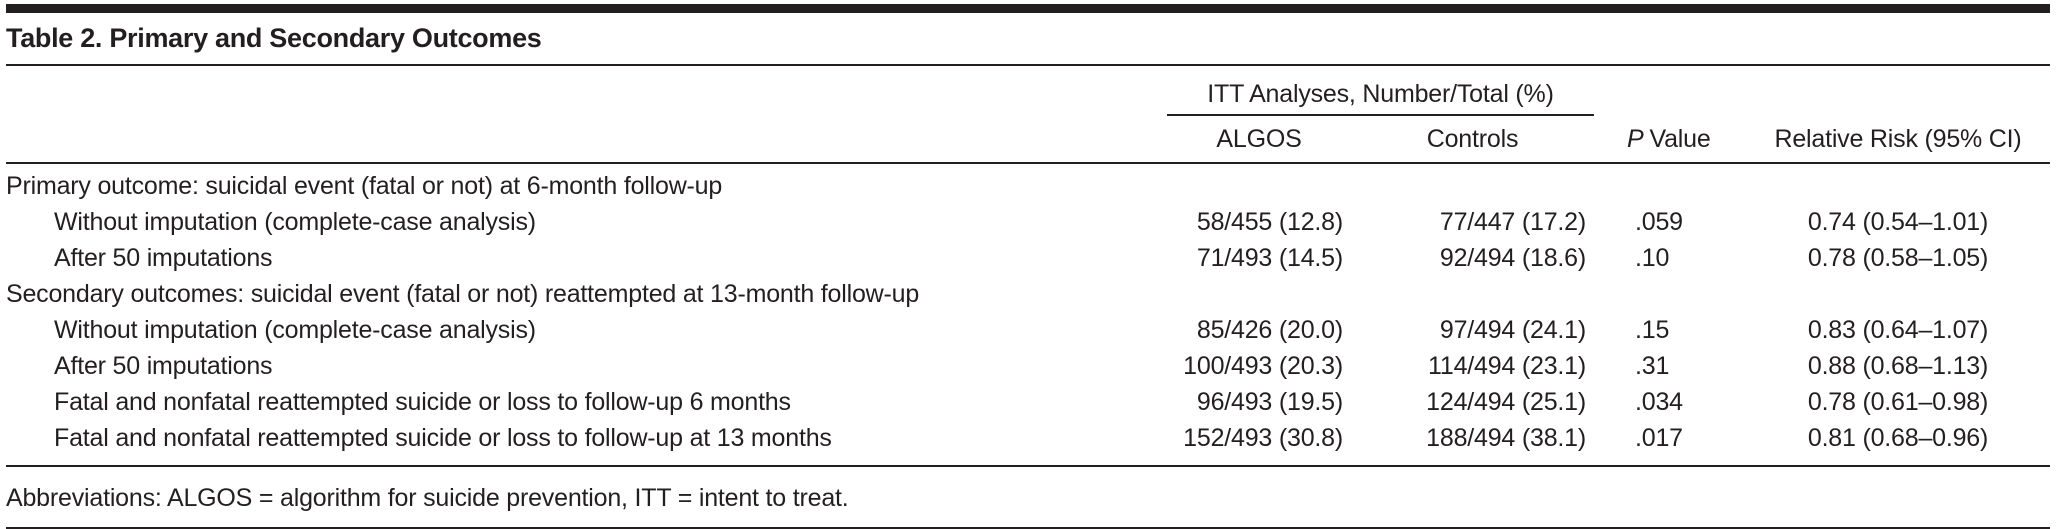 This screenshot has width=2056, height=529. Describe the element at coordinates (1652, 257) in the screenshot. I see `p-value: .10` at that location.